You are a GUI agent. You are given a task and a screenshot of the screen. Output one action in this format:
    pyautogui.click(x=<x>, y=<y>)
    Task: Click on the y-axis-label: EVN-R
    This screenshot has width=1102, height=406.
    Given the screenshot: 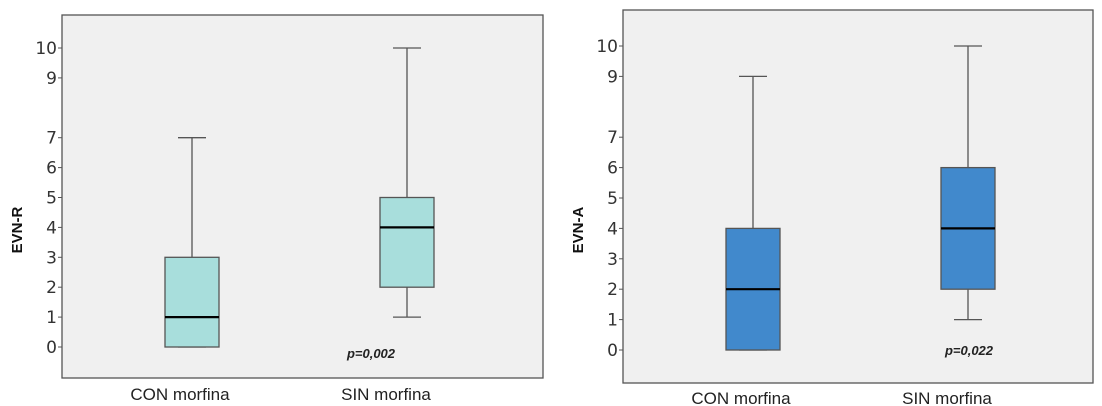 What is the action you would take?
    pyautogui.click(x=17, y=229)
    